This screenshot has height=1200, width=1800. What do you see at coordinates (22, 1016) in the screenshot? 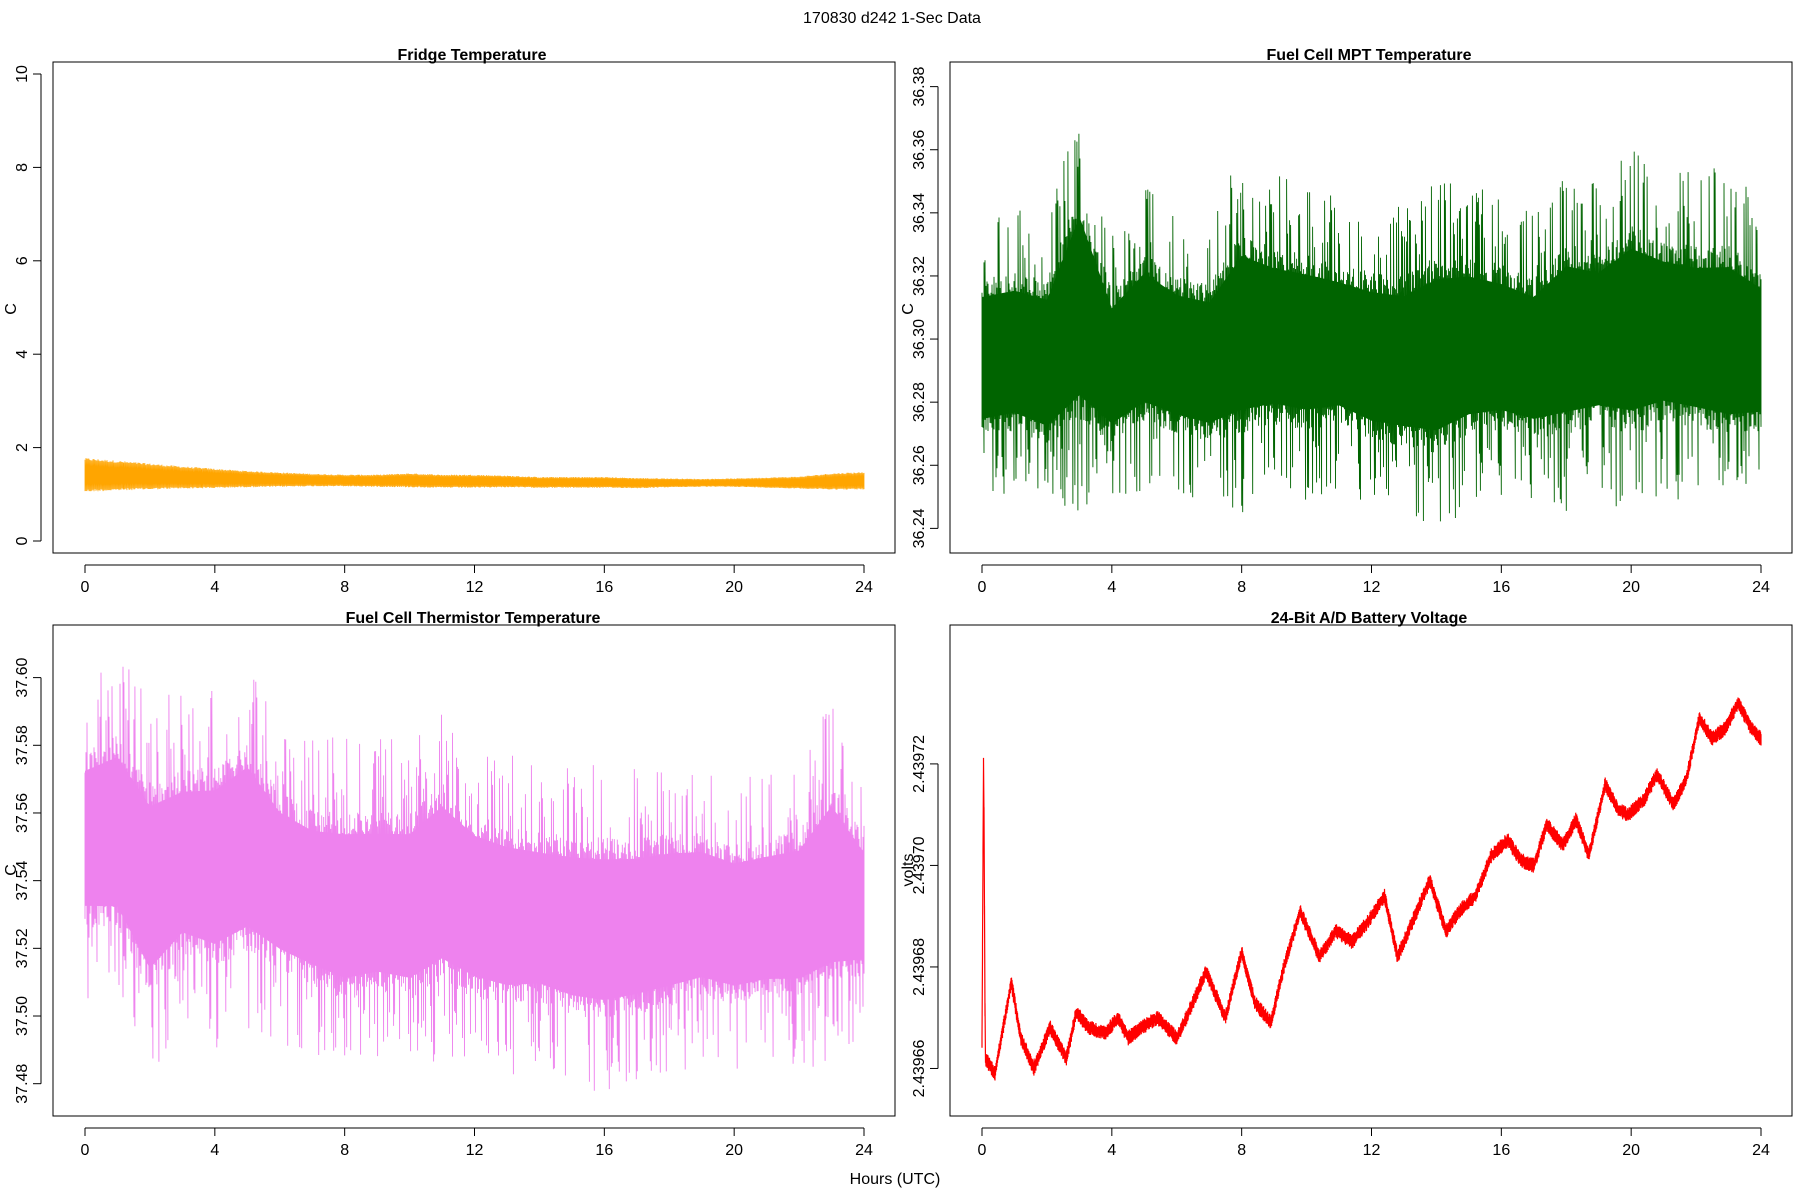
I see `y-tick-label: 37.50` at bounding box center [22, 1016].